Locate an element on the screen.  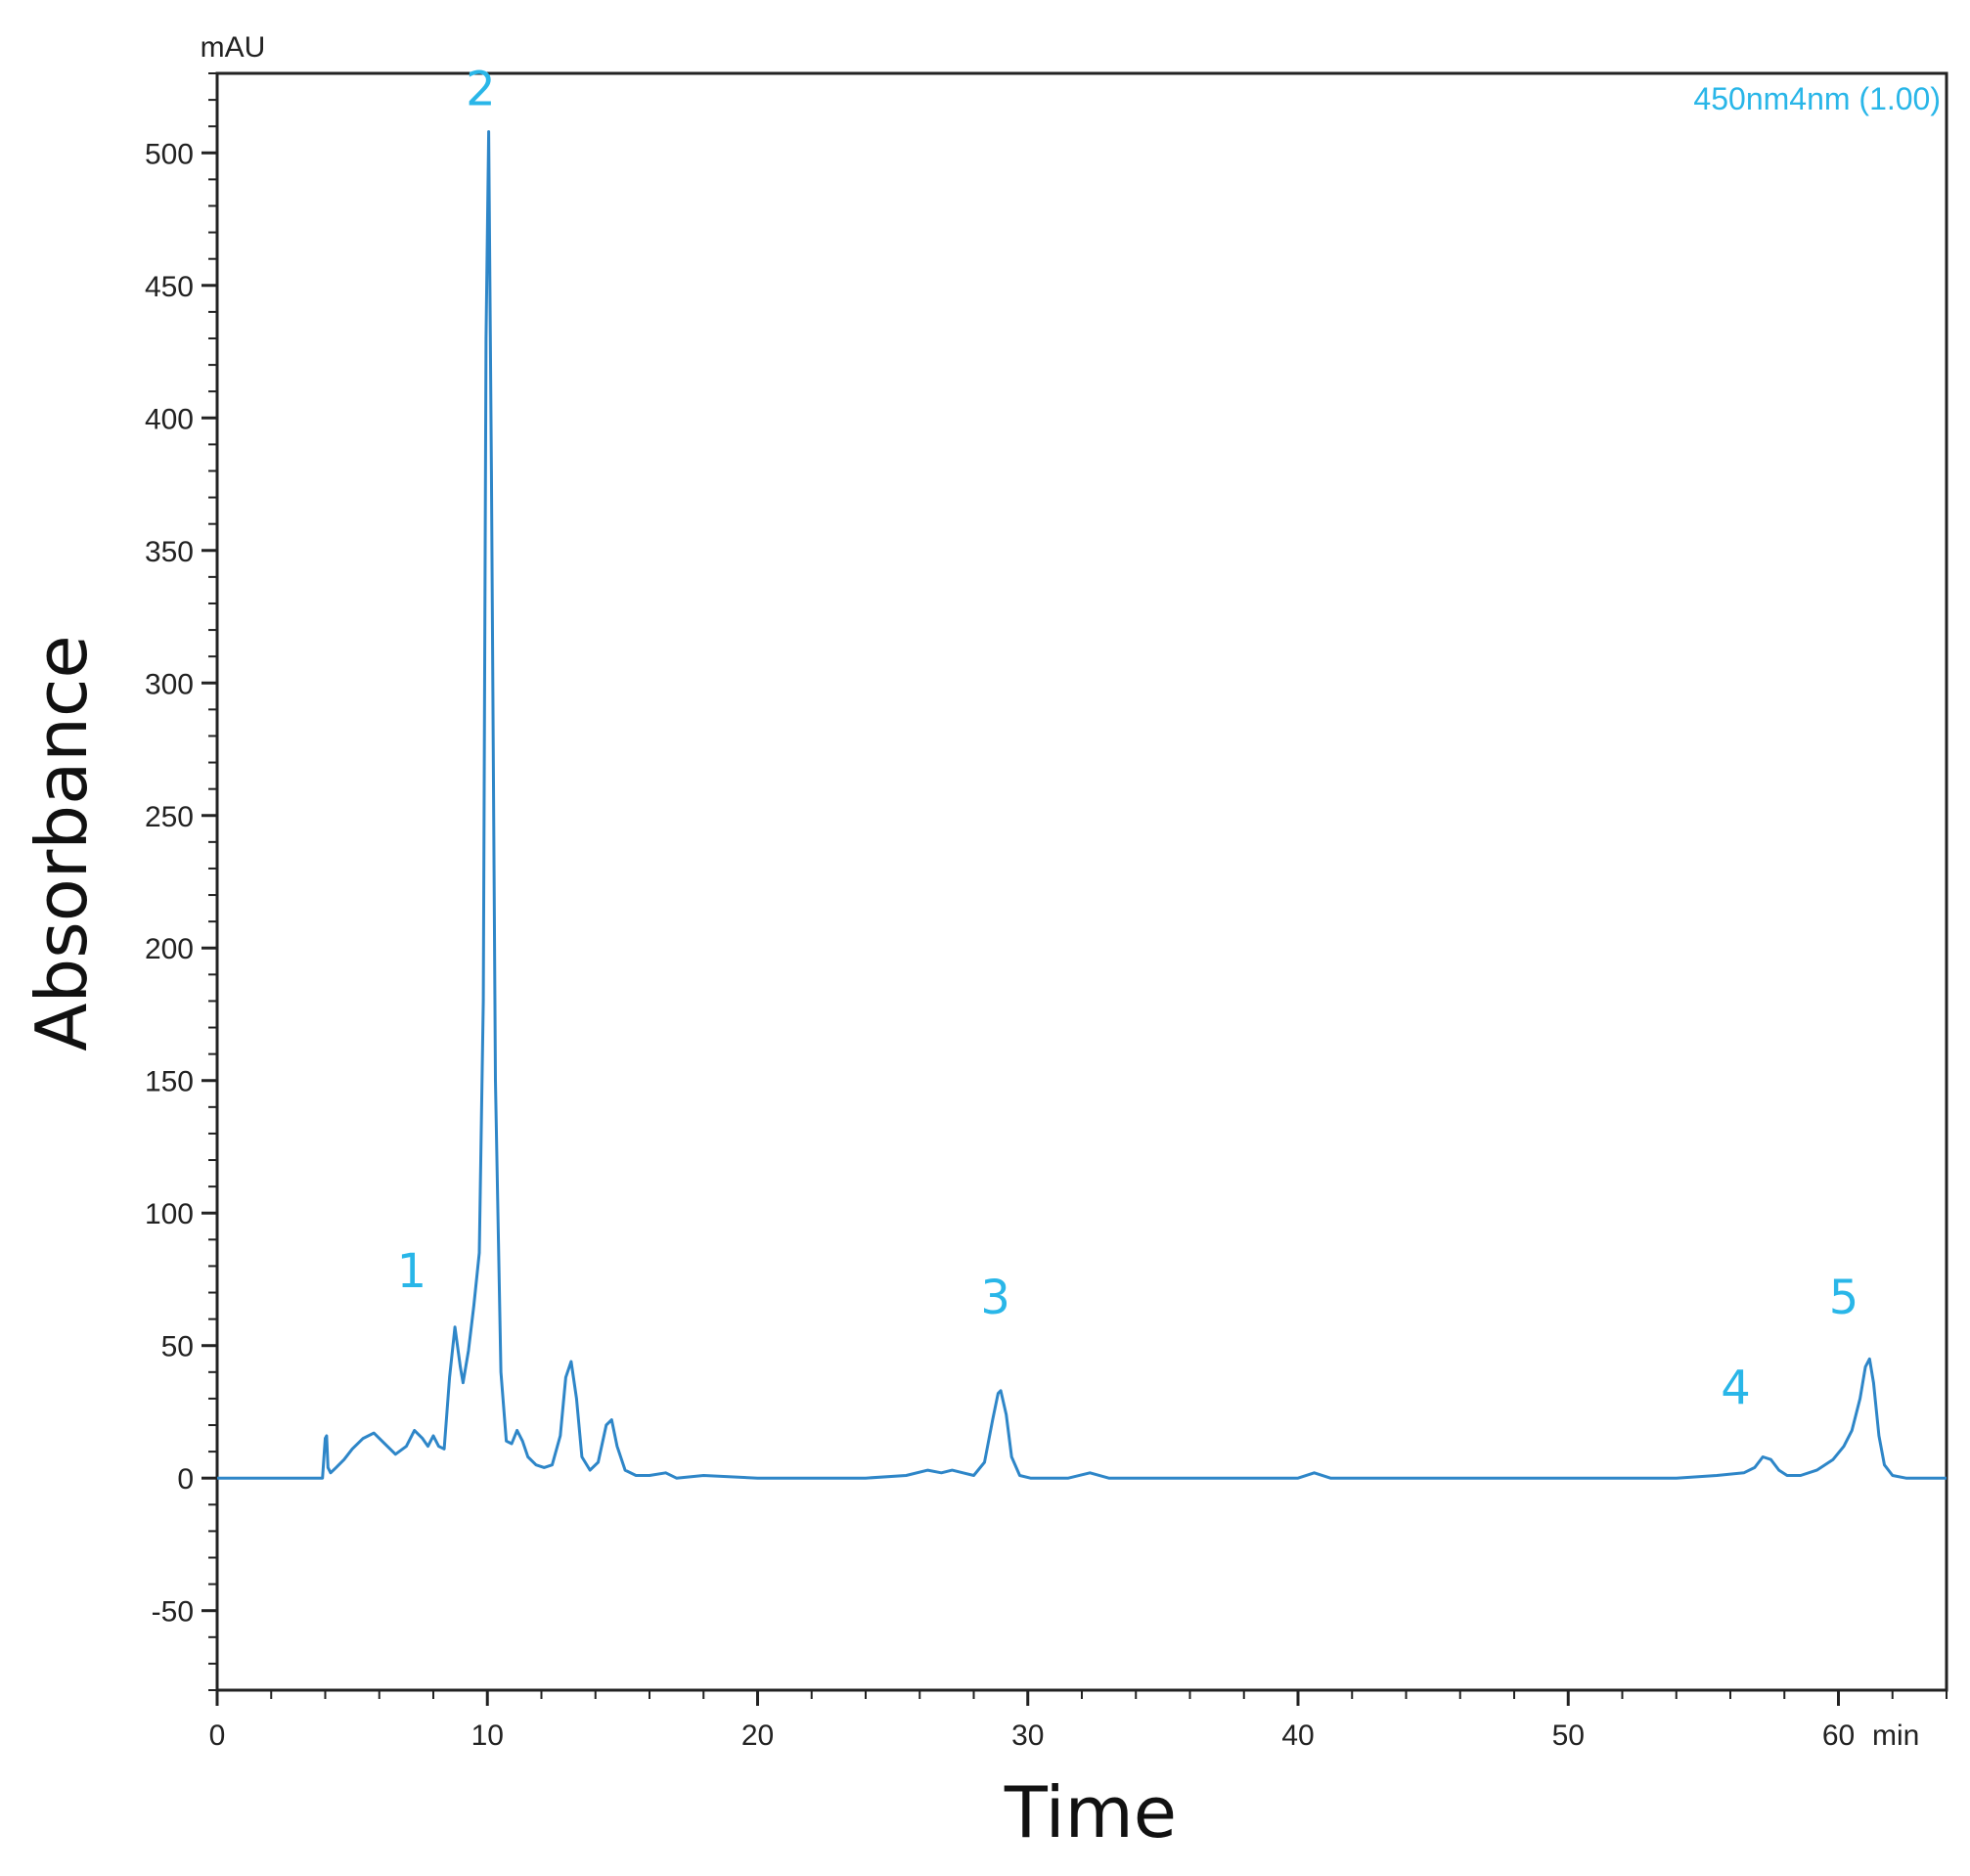
y-tick-label: 100 is located at coordinates (169, 1214).